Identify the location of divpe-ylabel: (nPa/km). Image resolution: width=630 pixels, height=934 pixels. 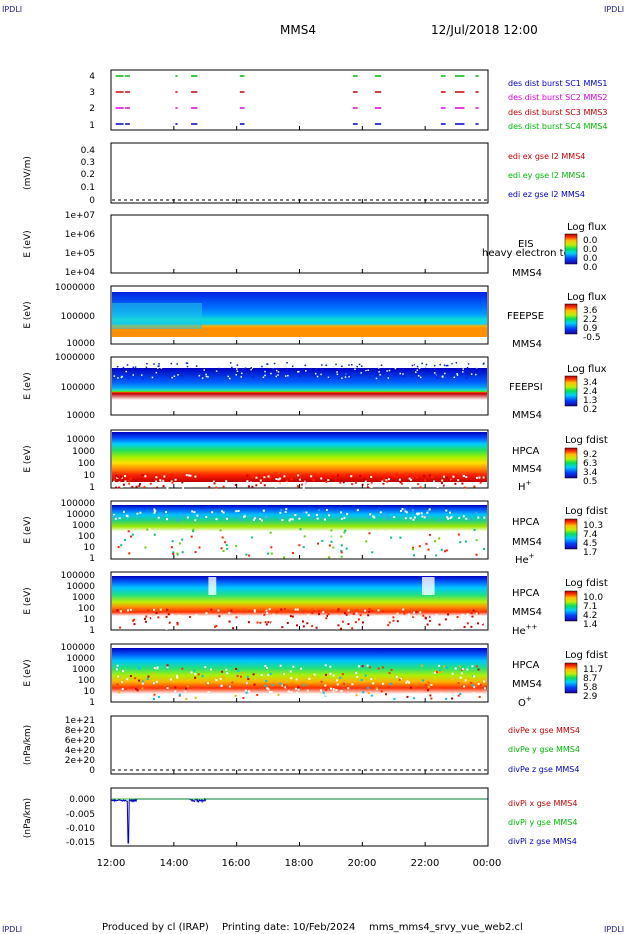
(28, 745).